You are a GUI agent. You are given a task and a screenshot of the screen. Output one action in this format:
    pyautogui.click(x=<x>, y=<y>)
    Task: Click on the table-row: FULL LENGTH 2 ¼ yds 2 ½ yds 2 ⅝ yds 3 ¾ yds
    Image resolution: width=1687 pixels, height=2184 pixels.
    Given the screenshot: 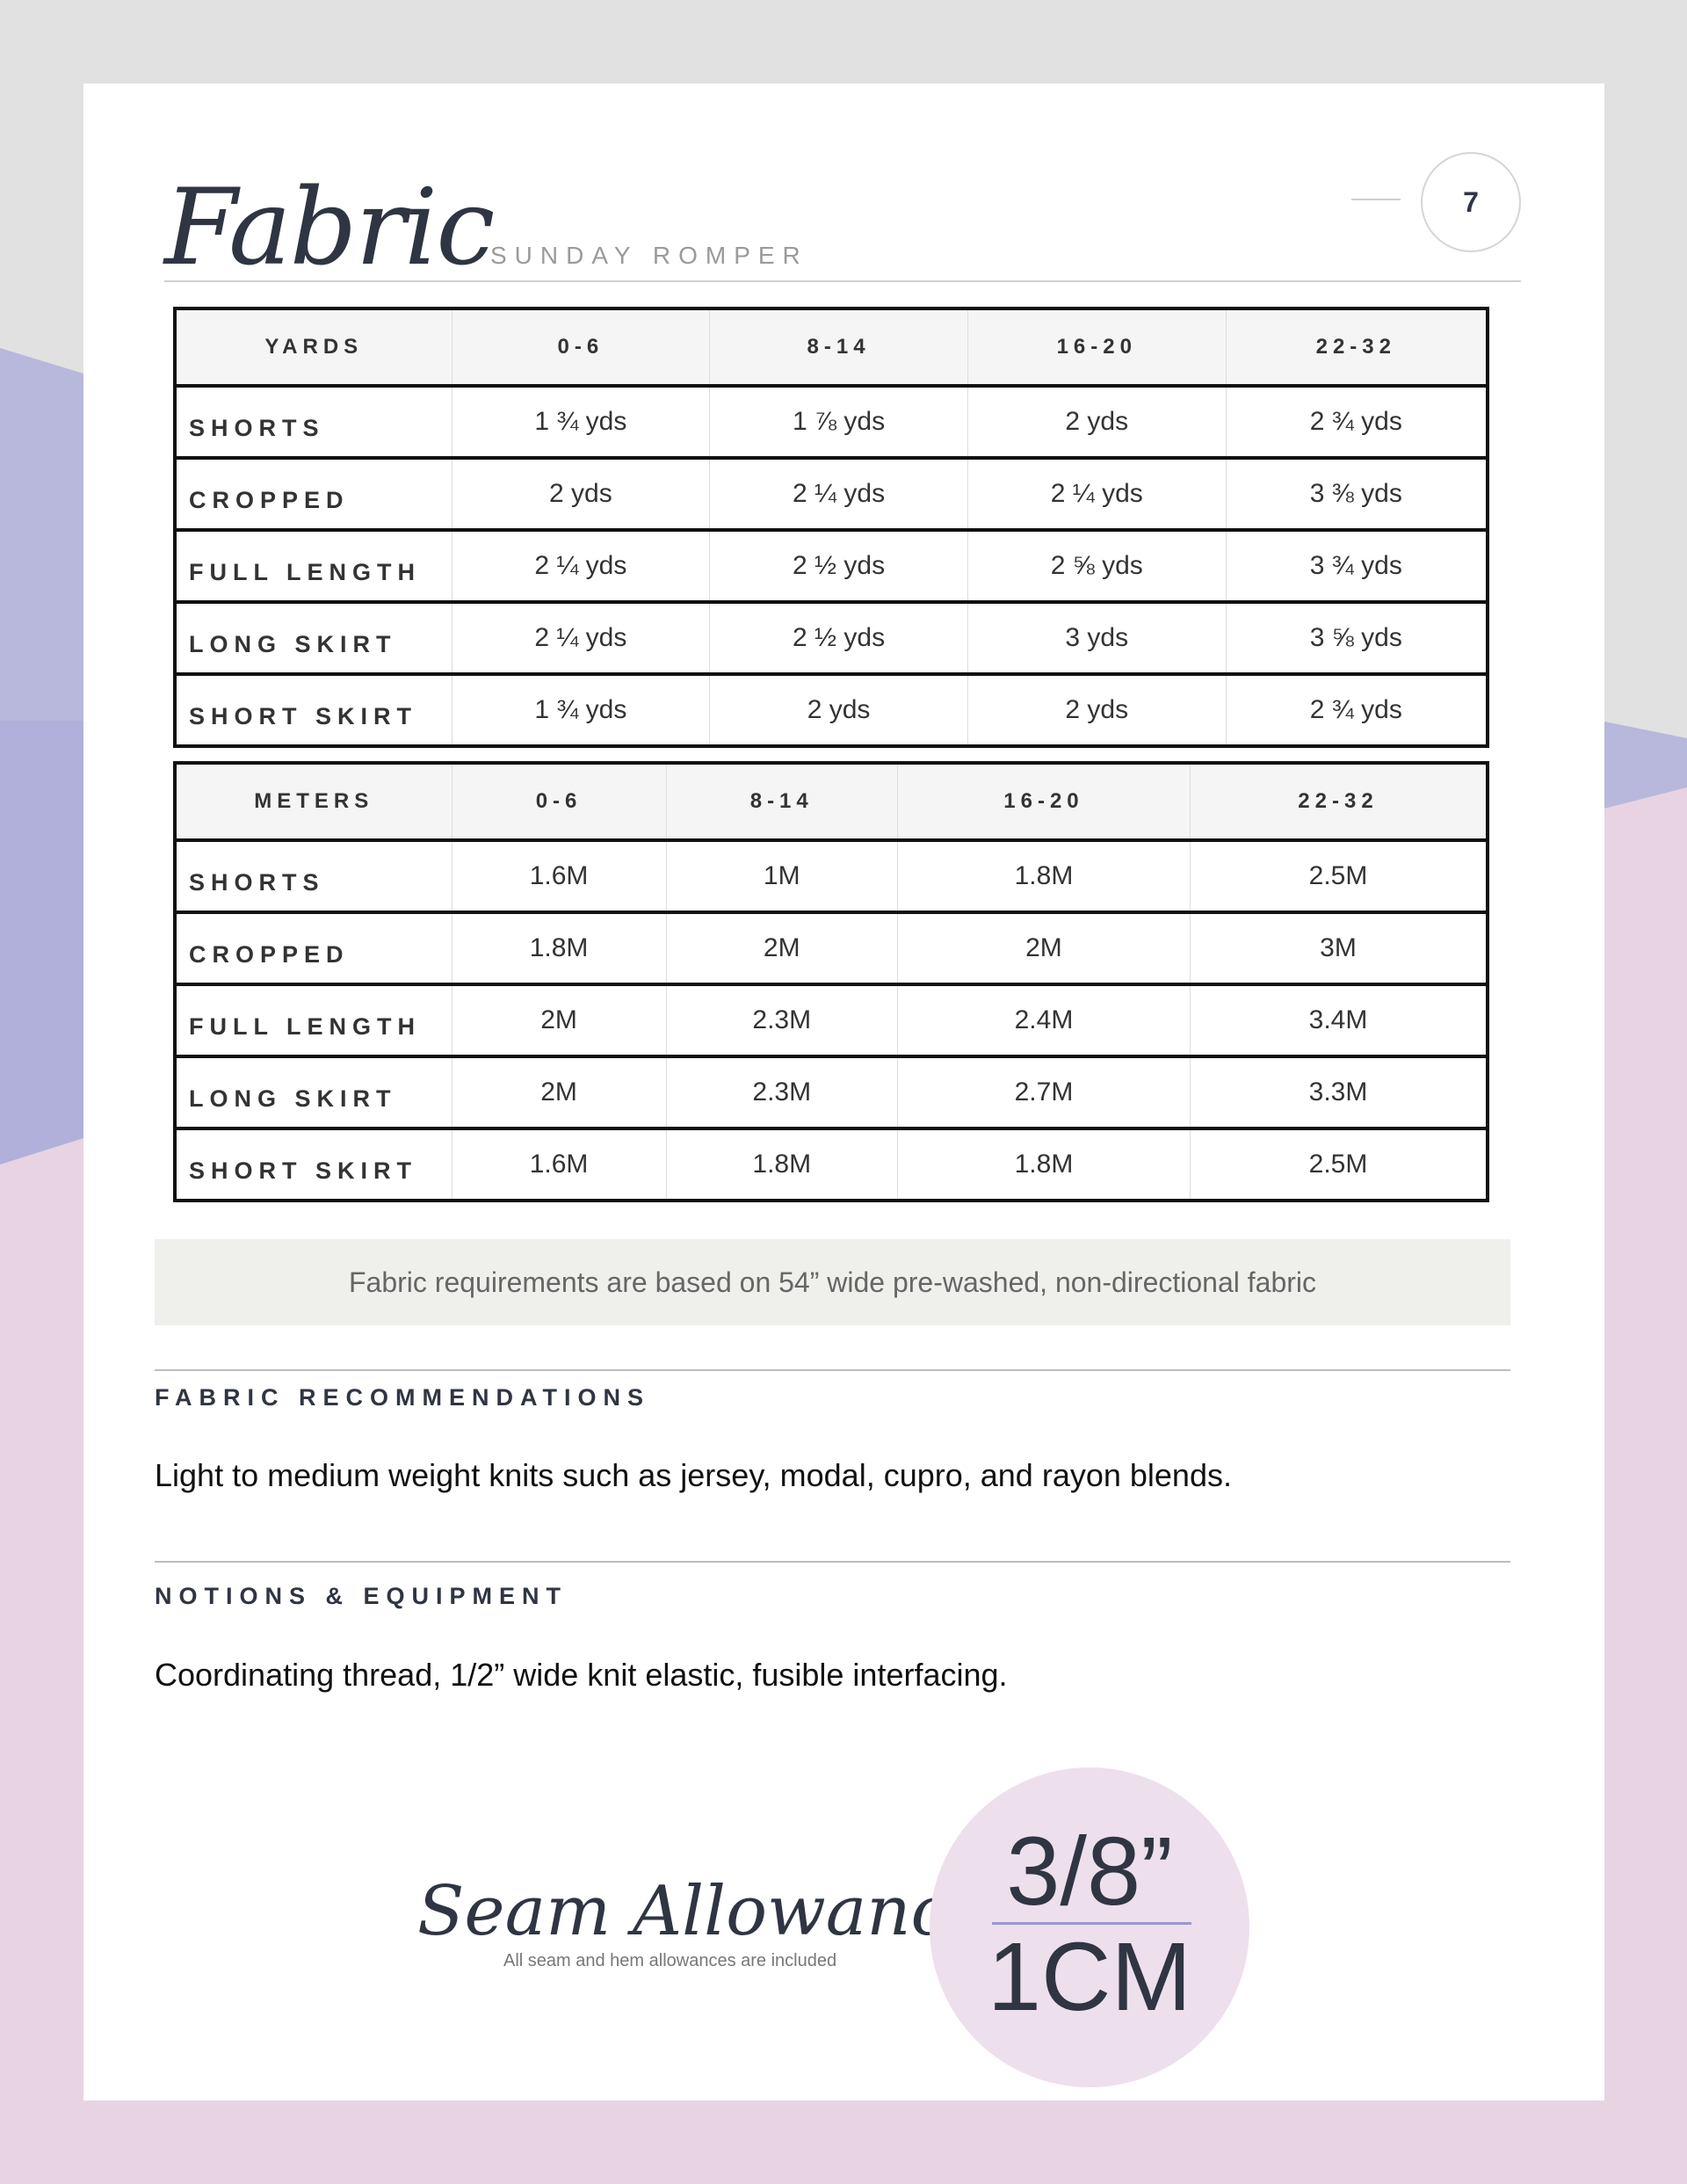 What is the action you would take?
    pyautogui.click(x=831, y=566)
    